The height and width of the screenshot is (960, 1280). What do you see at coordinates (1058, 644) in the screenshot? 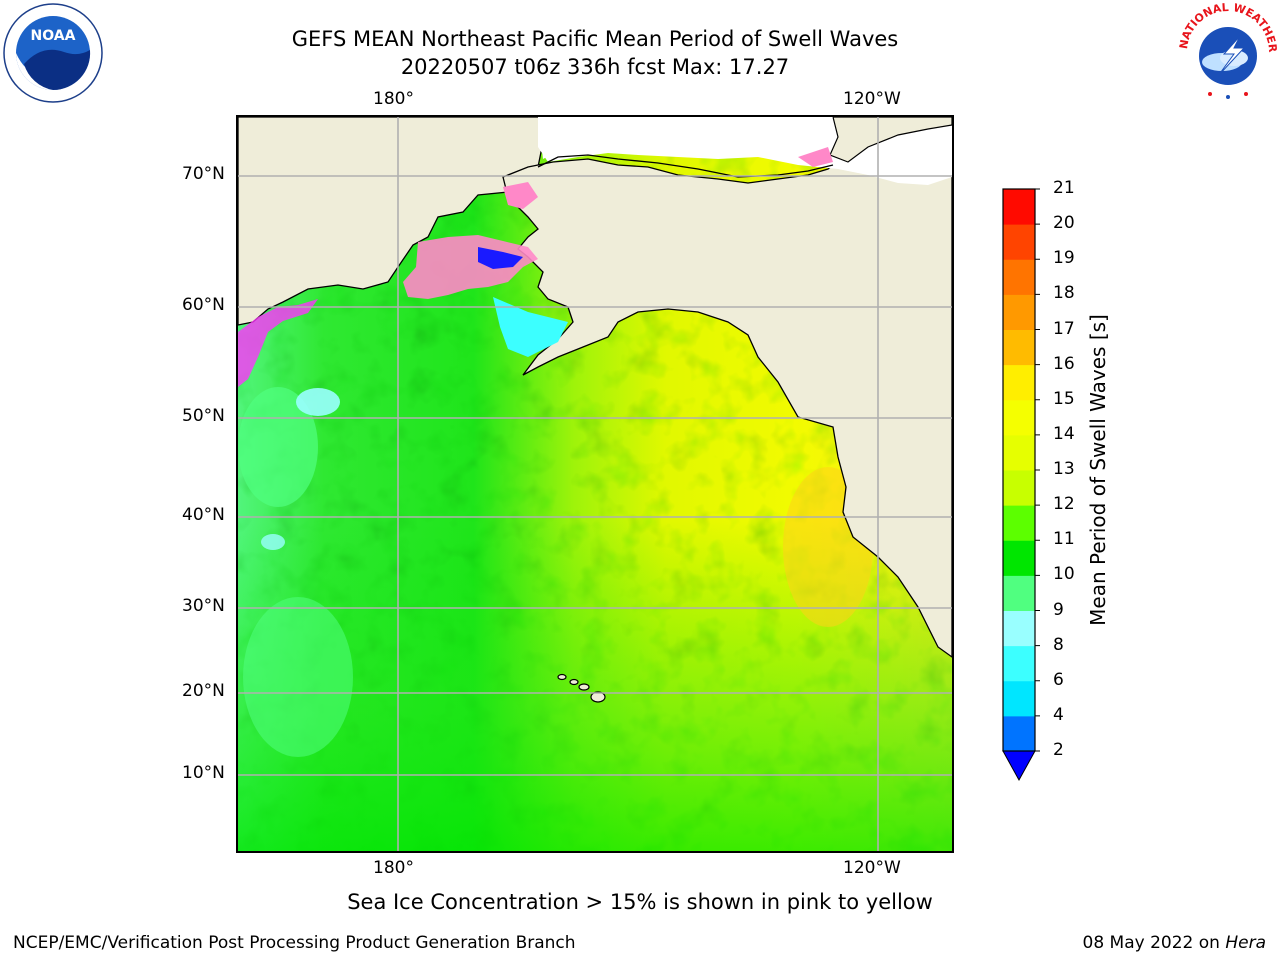
I see `colorbar-tick-label: 8` at bounding box center [1058, 644].